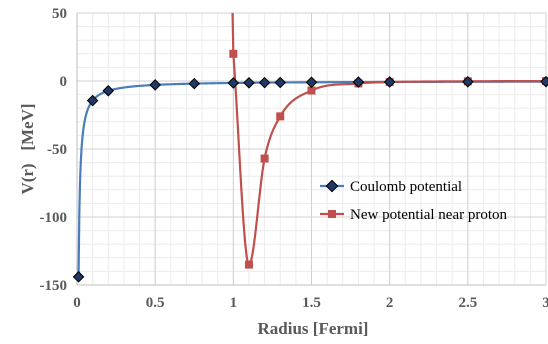 This screenshot has width=548, height=344. I want to click on legend-marker-coulomb, so click(332, 186).